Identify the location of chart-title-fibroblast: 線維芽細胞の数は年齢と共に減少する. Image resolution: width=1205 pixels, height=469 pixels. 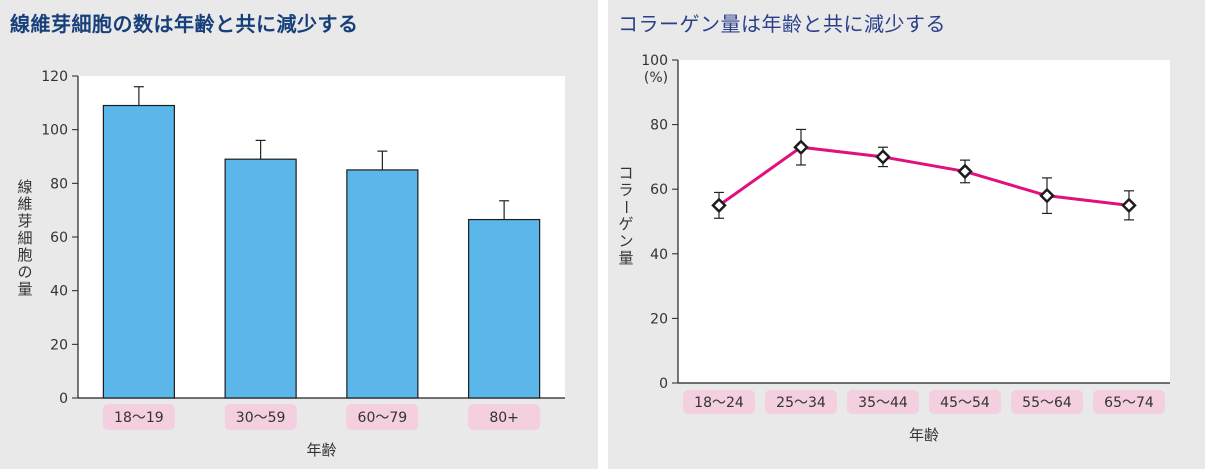
(184, 24).